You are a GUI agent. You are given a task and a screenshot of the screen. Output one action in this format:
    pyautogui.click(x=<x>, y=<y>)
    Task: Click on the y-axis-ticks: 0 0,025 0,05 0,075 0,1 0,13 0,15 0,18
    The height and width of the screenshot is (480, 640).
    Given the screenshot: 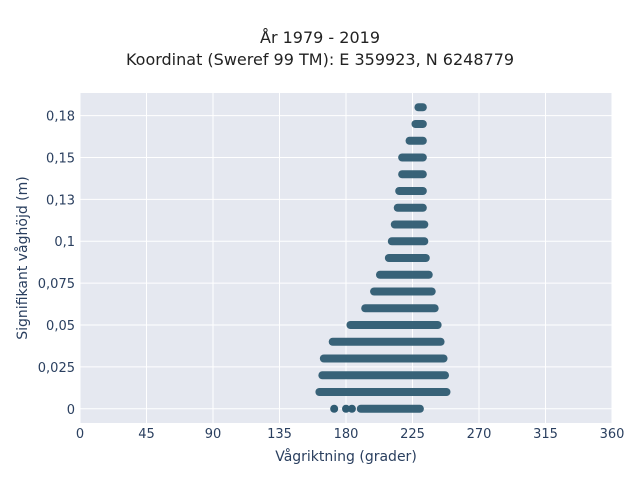 What is the action you would take?
    pyautogui.click(x=56, y=264)
    